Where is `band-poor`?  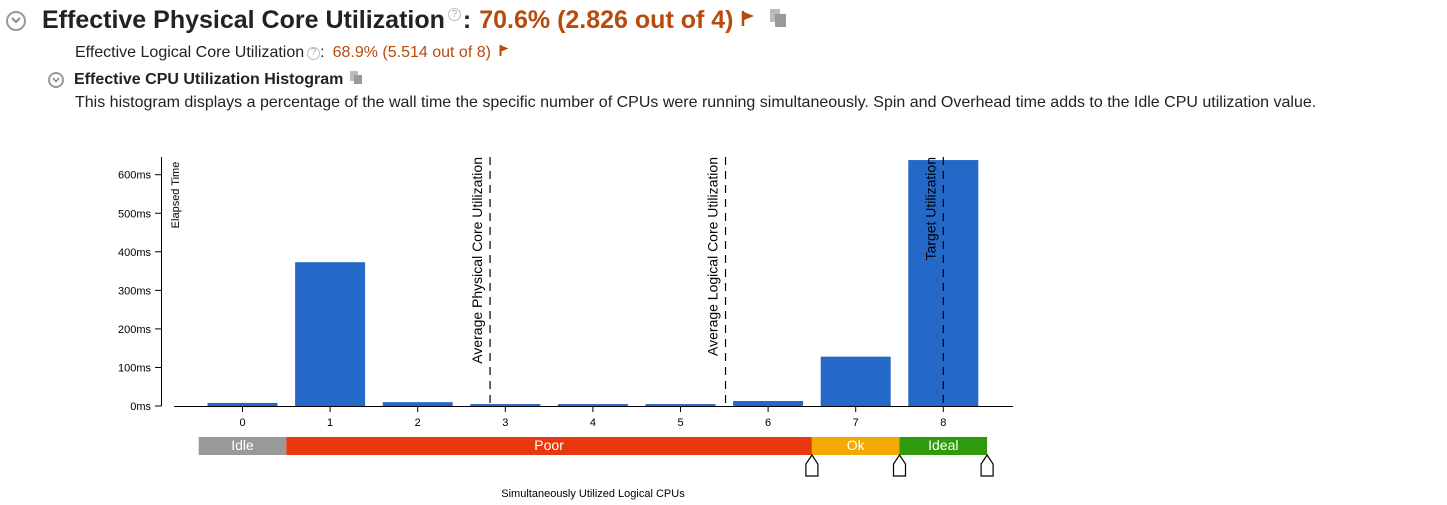 band-poor is located at coordinates (549, 446).